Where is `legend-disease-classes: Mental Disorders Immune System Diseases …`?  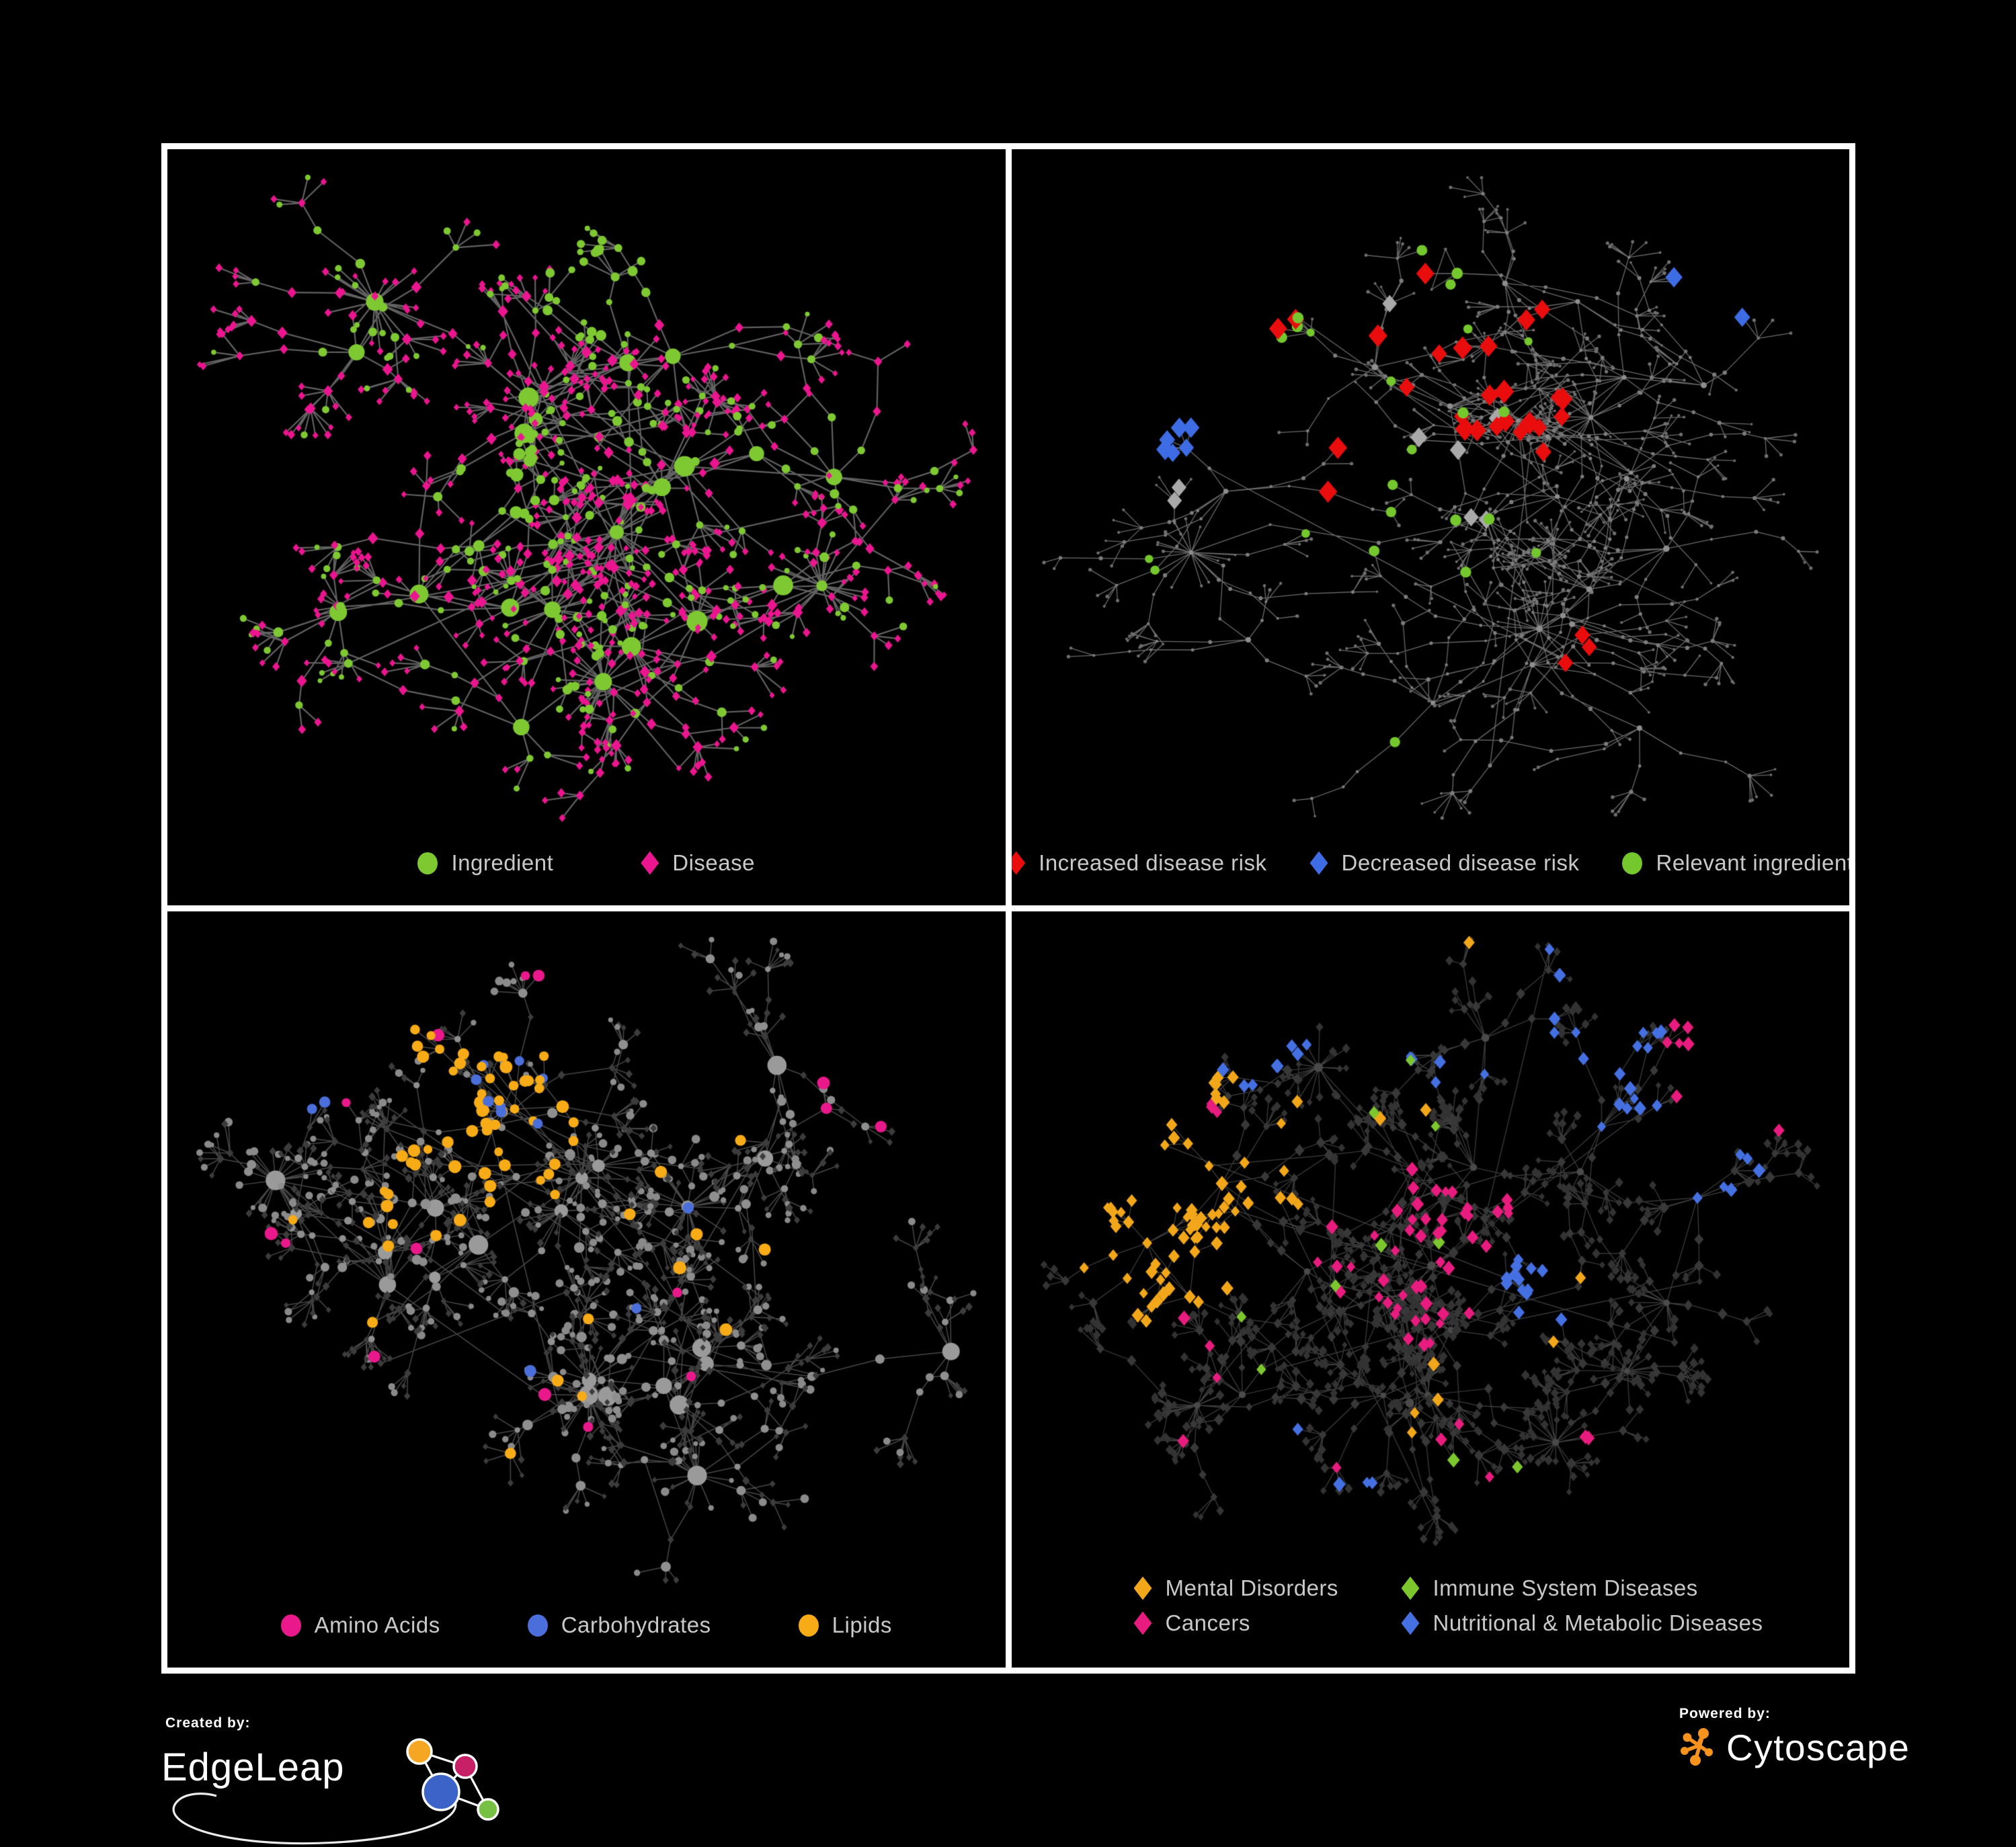
legend-disease-classes: Mental Disorders Immune System Diseases … is located at coordinates (1431, 1619).